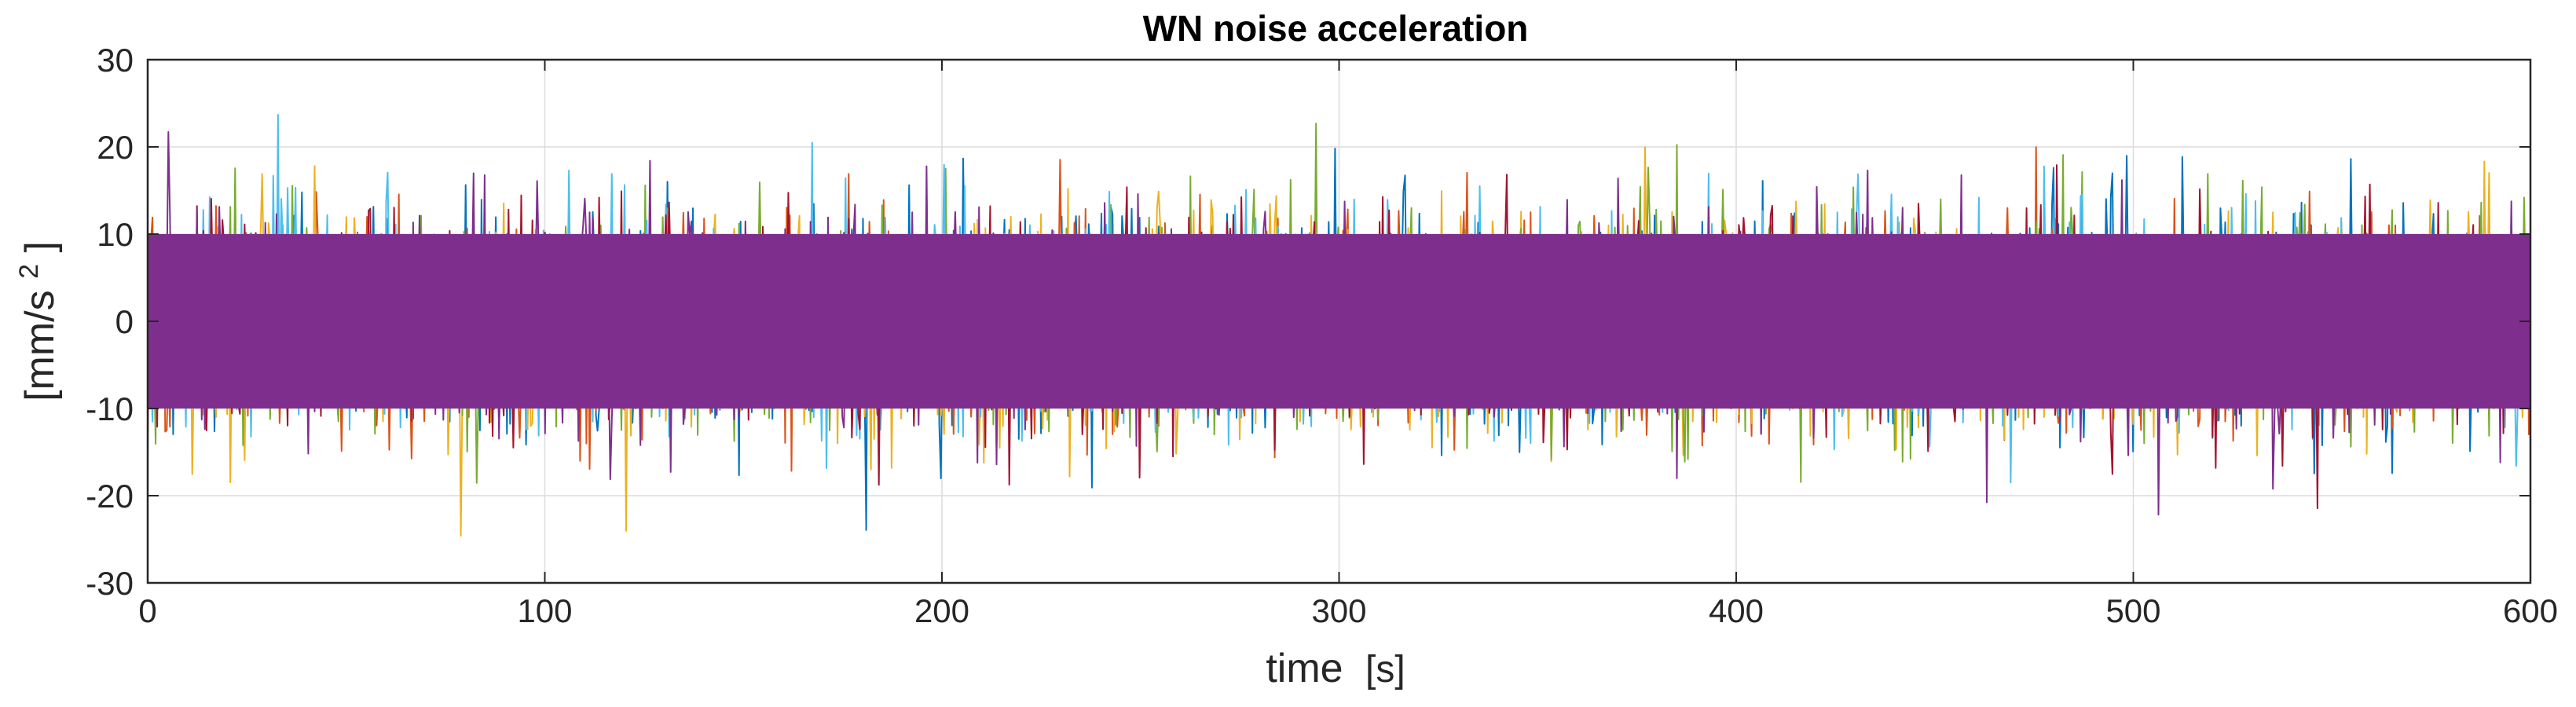 The width and height of the screenshot is (2576, 707). I want to click on y-axis-label-close: ], so click(40, 246).